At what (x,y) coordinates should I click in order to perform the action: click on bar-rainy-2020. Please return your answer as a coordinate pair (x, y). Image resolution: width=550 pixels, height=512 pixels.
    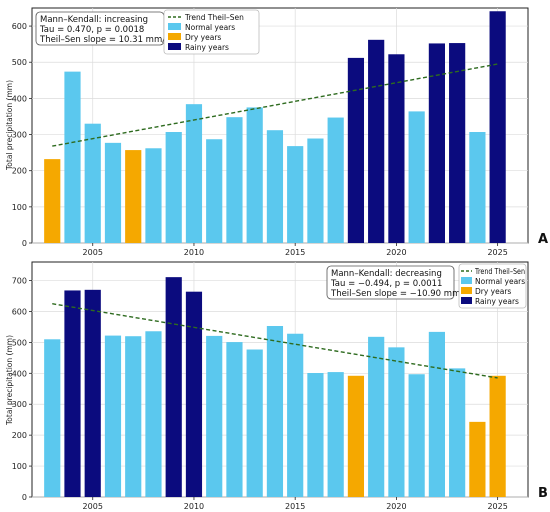
    Looking at the image, I should click on (396, 149).